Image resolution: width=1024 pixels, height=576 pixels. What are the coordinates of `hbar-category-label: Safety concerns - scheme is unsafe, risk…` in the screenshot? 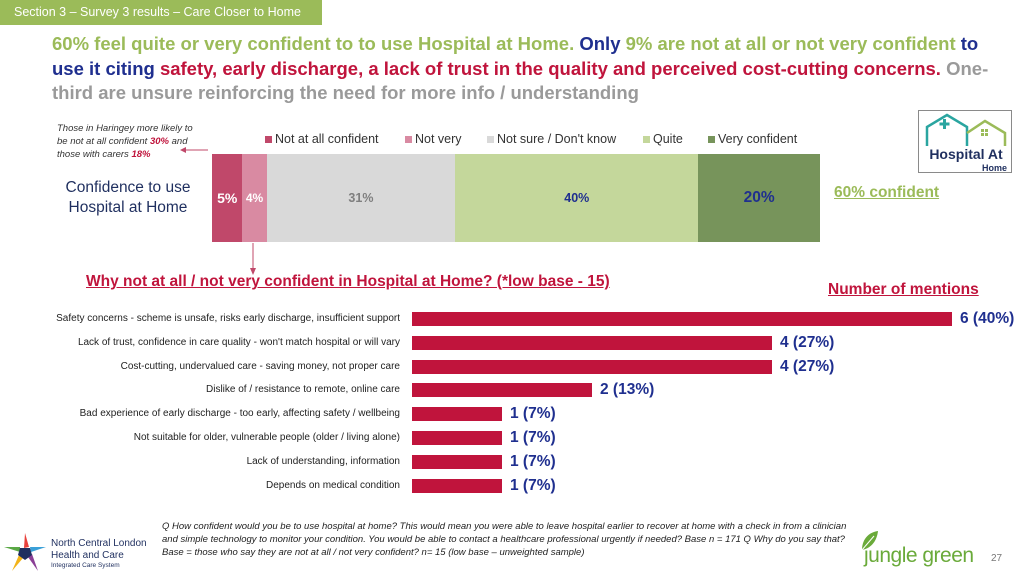 It's located at (228, 318).